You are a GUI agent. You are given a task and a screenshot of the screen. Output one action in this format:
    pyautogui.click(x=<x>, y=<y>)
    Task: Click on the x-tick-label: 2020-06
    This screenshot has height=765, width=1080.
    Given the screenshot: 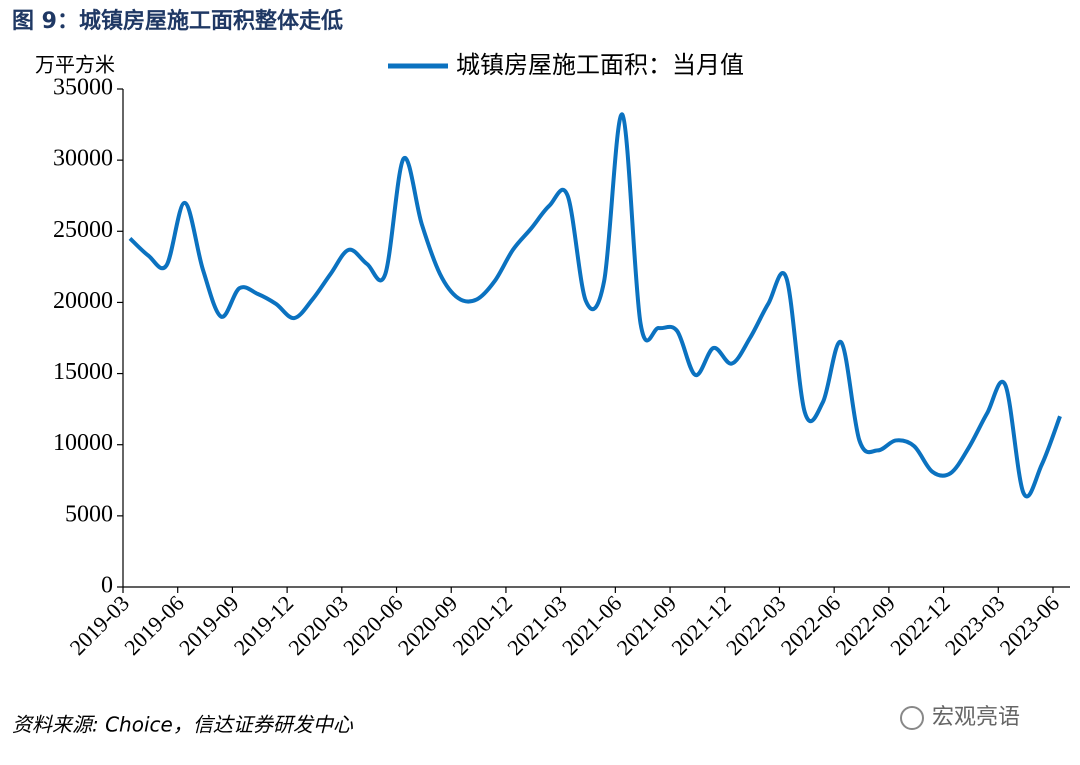 What is the action you would take?
    pyautogui.click(x=373, y=625)
    